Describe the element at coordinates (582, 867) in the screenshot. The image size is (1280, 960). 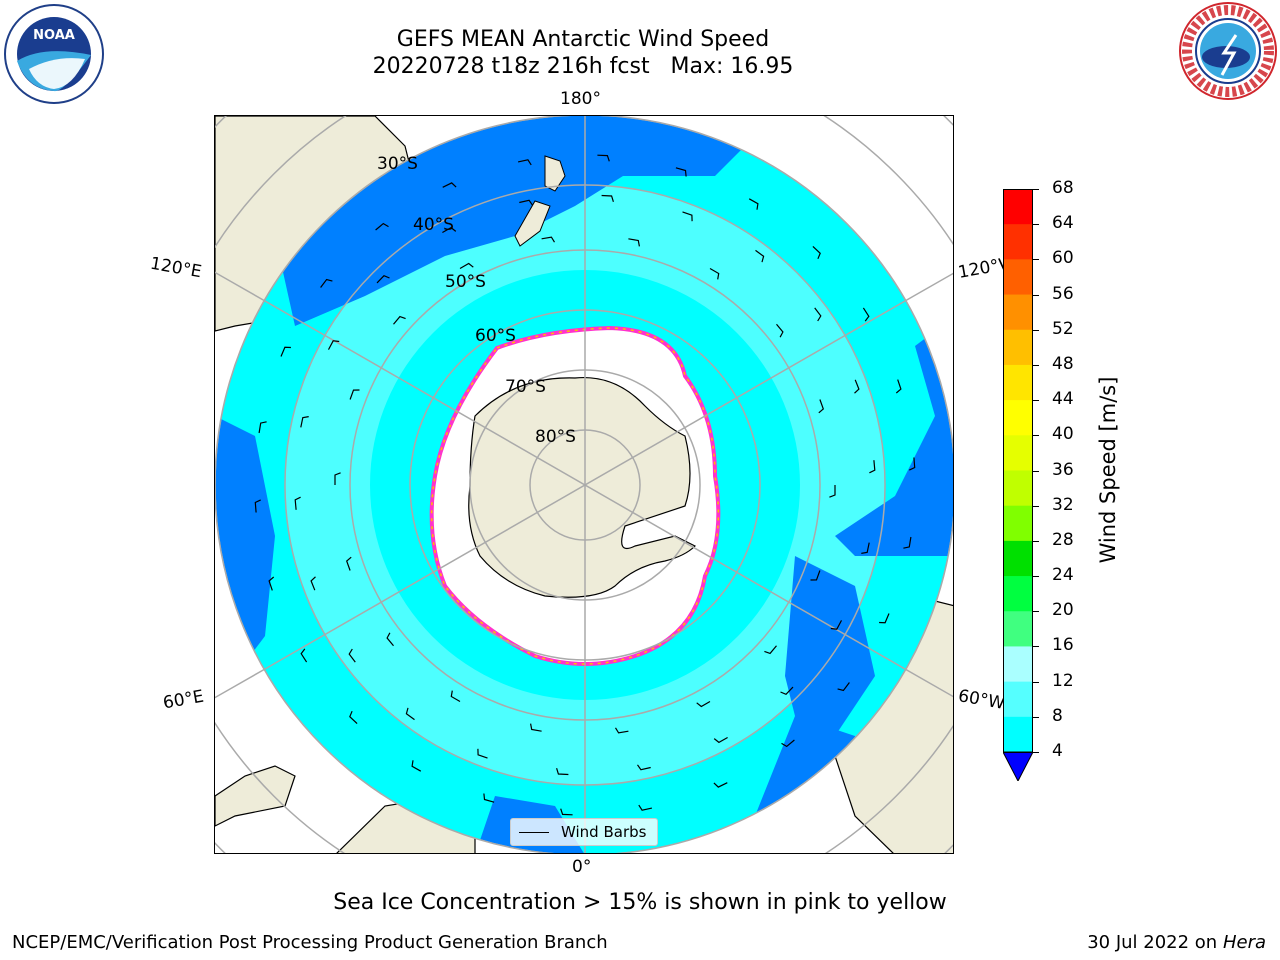
I see `lon-label-0: 0°` at that location.